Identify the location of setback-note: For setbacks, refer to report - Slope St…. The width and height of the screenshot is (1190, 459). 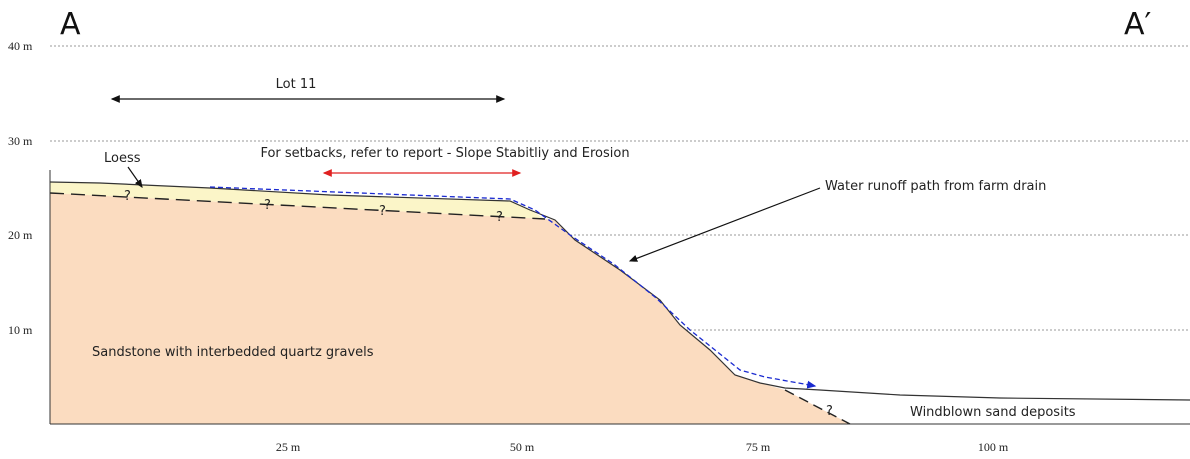
(444, 153).